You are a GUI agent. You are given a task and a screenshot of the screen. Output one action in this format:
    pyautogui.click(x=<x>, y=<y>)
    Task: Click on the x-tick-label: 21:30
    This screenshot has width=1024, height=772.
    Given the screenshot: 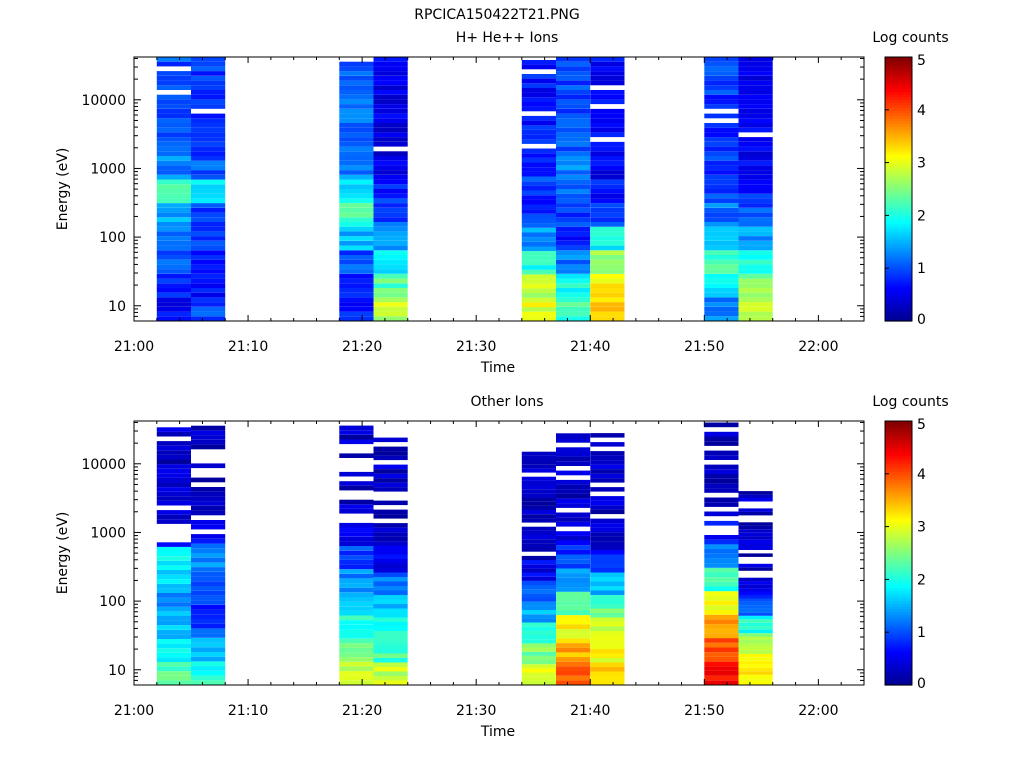 What is the action you would take?
    pyautogui.click(x=476, y=347)
    